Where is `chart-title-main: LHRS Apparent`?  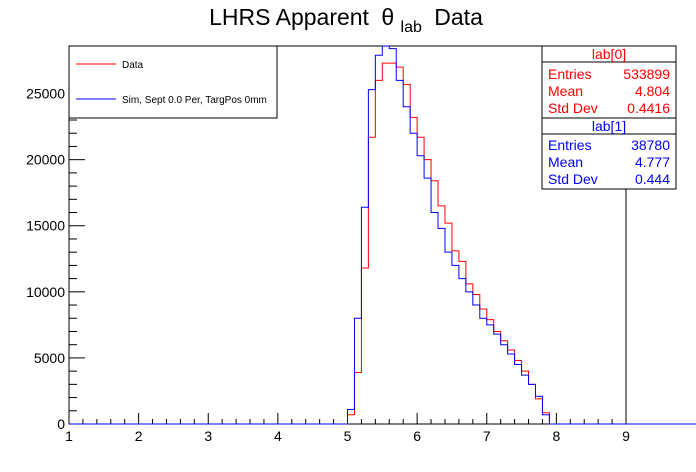
chart-title-main: LHRS Apparent is located at coordinates (289, 17).